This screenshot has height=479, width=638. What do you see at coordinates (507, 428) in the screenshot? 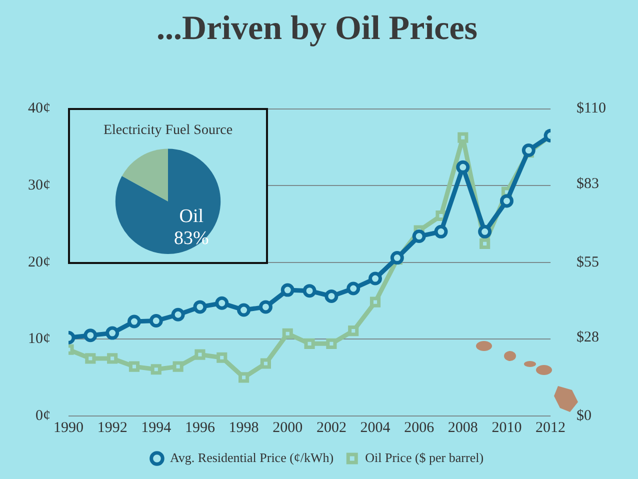
I see `x-tick-label: 2010` at bounding box center [507, 428].